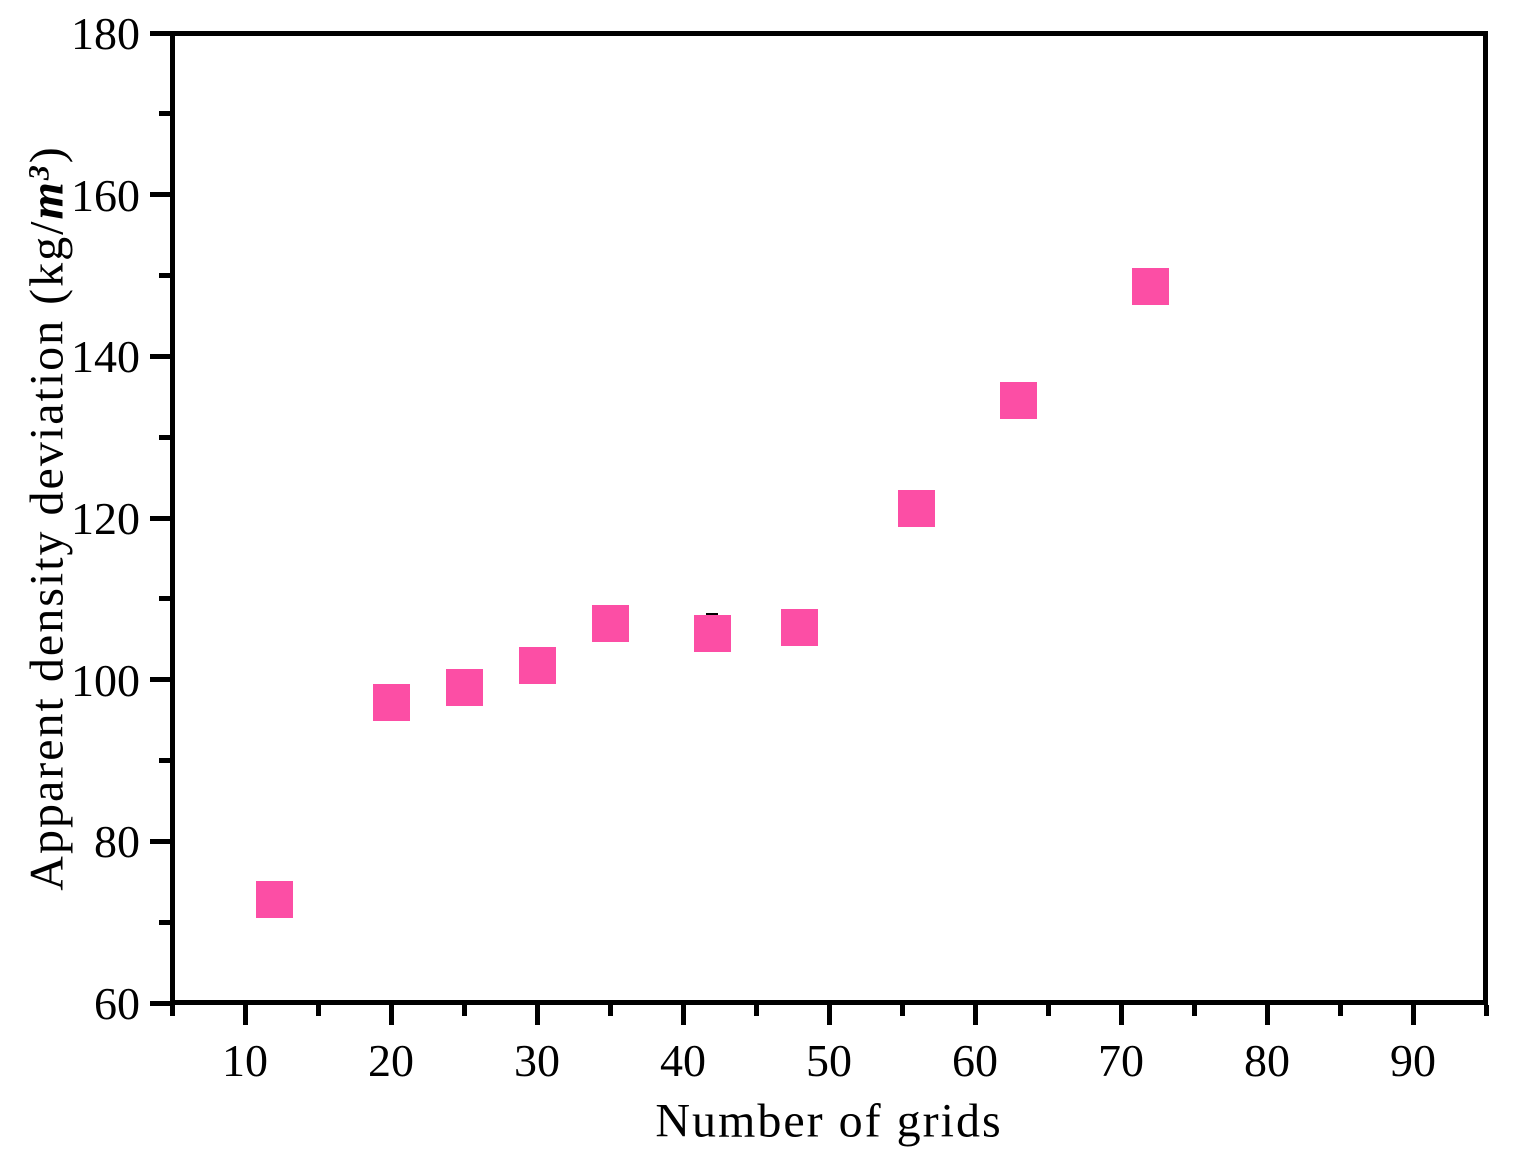  What do you see at coordinates (1267, 1060) in the screenshot?
I see `x-tick-label: 80` at bounding box center [1267, 1060].